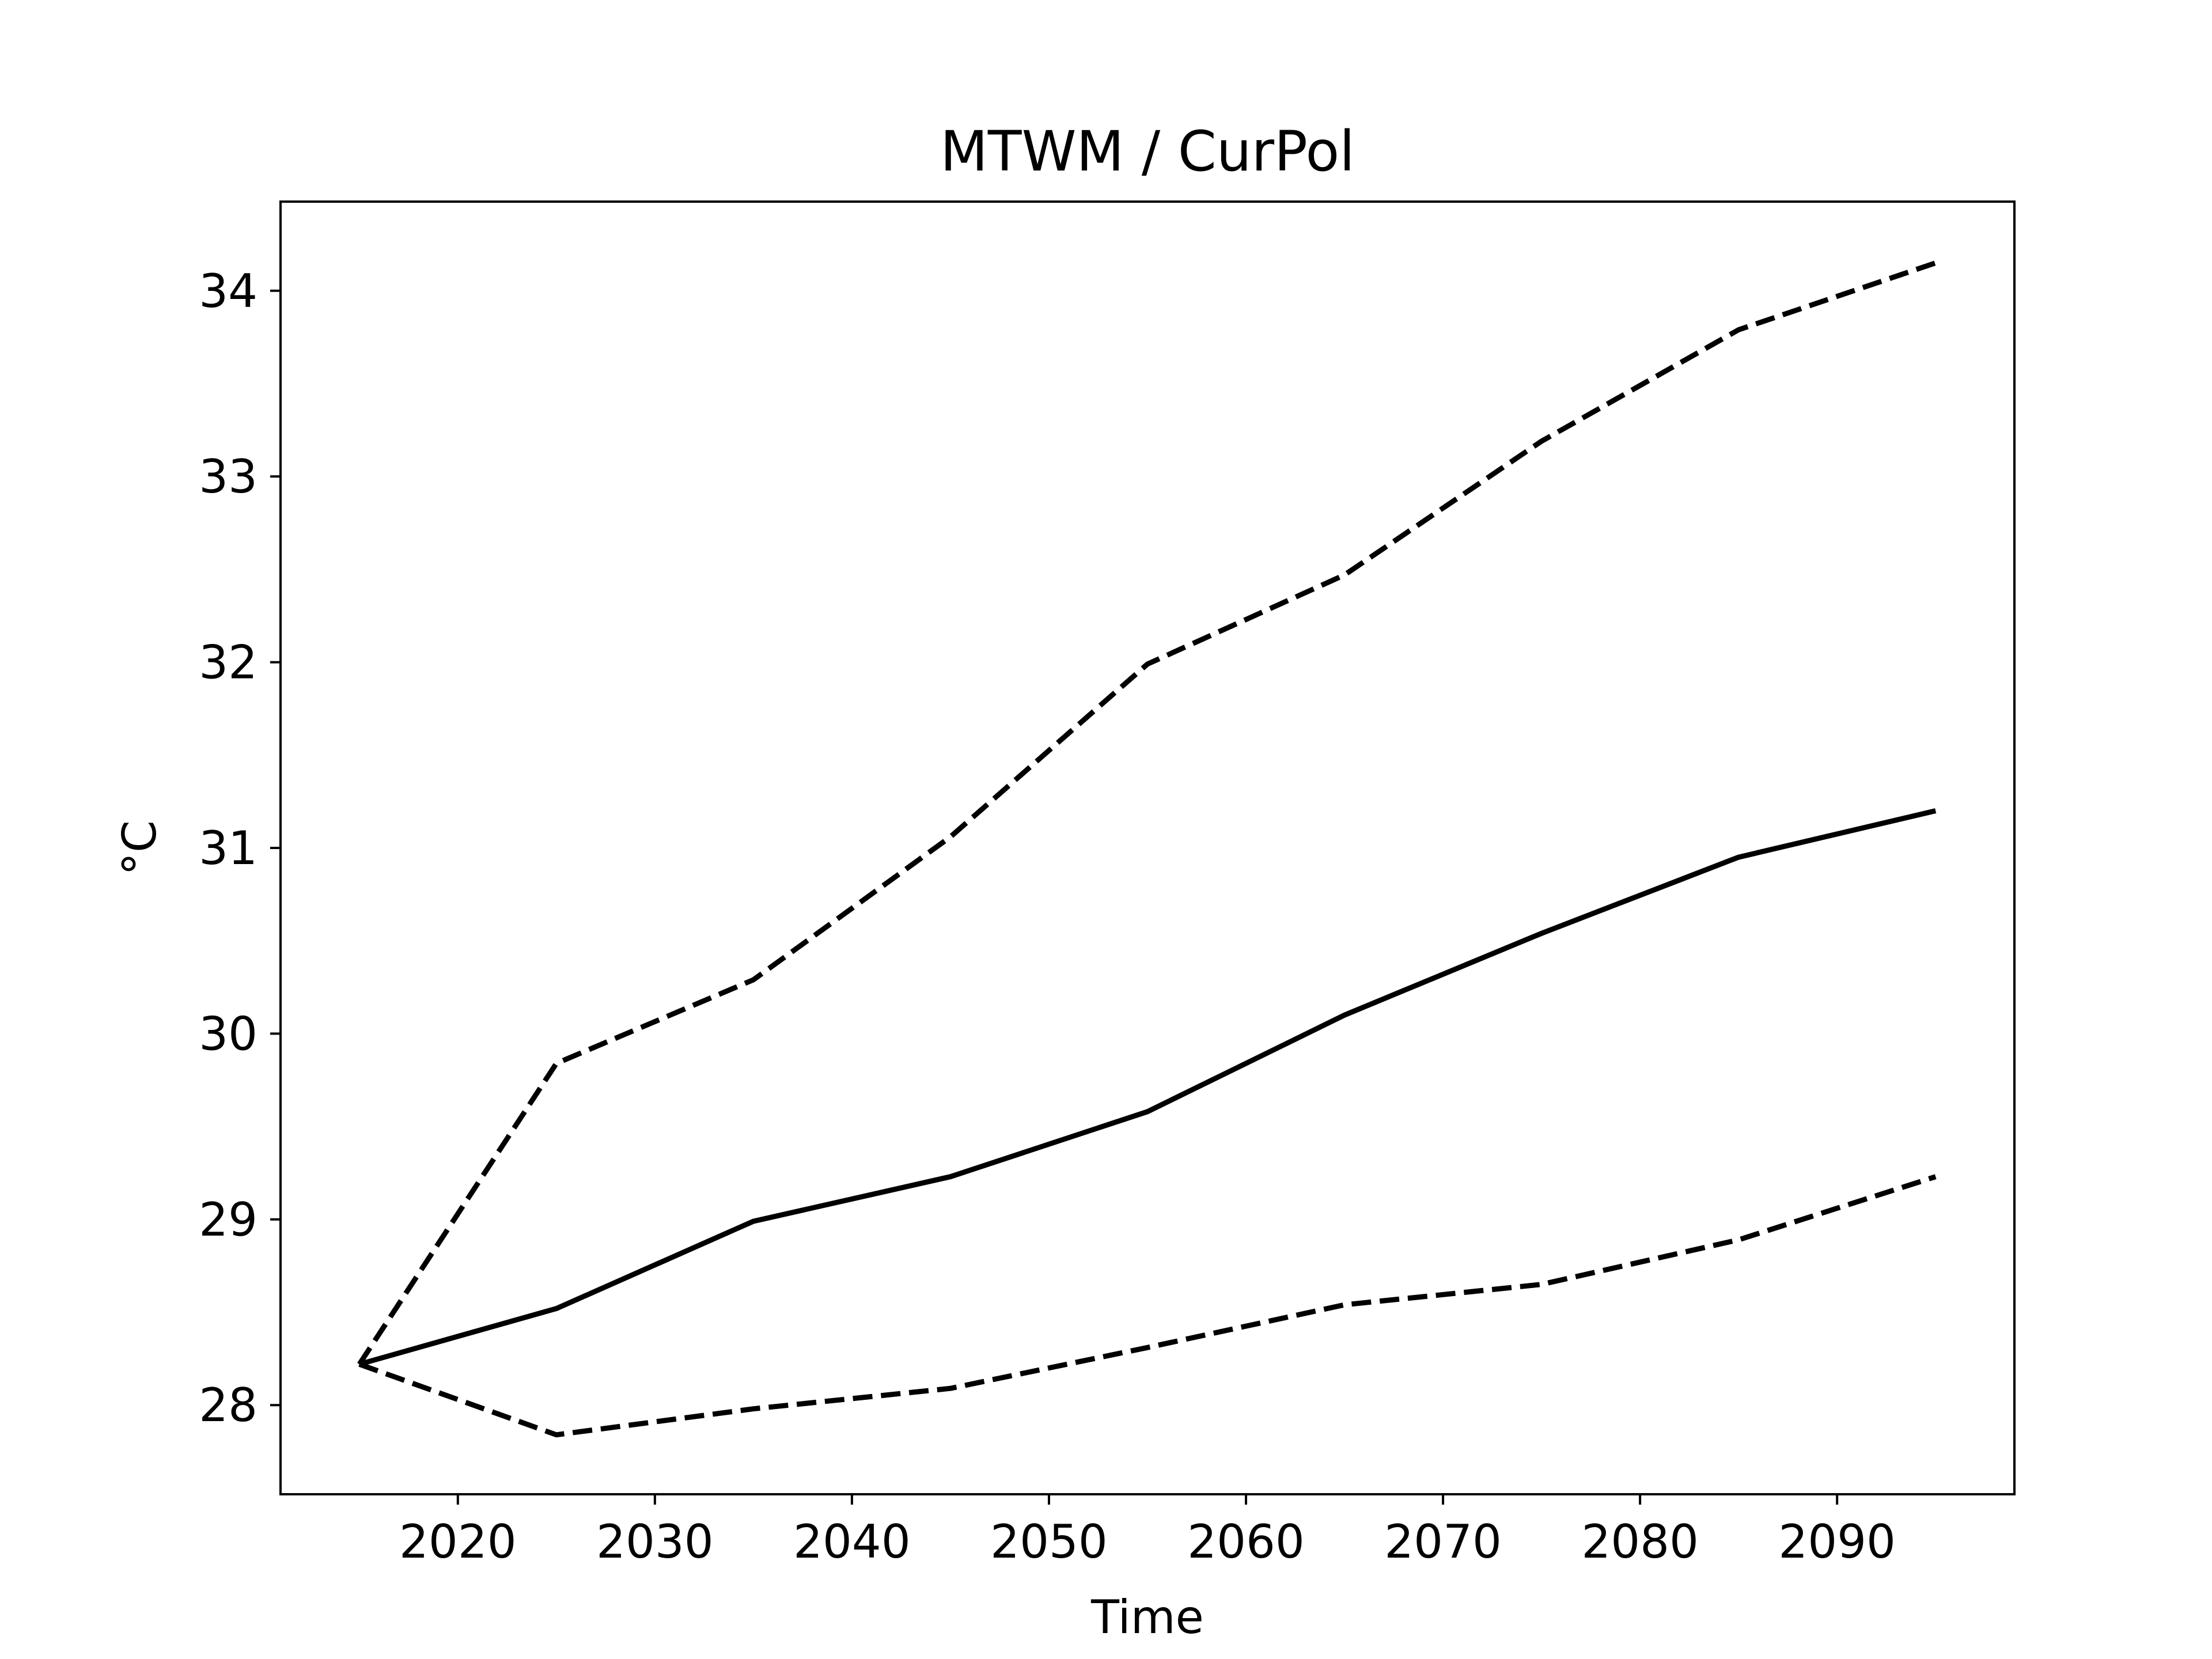 The width and height of the screenshot is (2212, 1659). I want to click on x-axis: 2020 2030 2040 2050 2060 2070 2080 2090, so click(1147, 1531).